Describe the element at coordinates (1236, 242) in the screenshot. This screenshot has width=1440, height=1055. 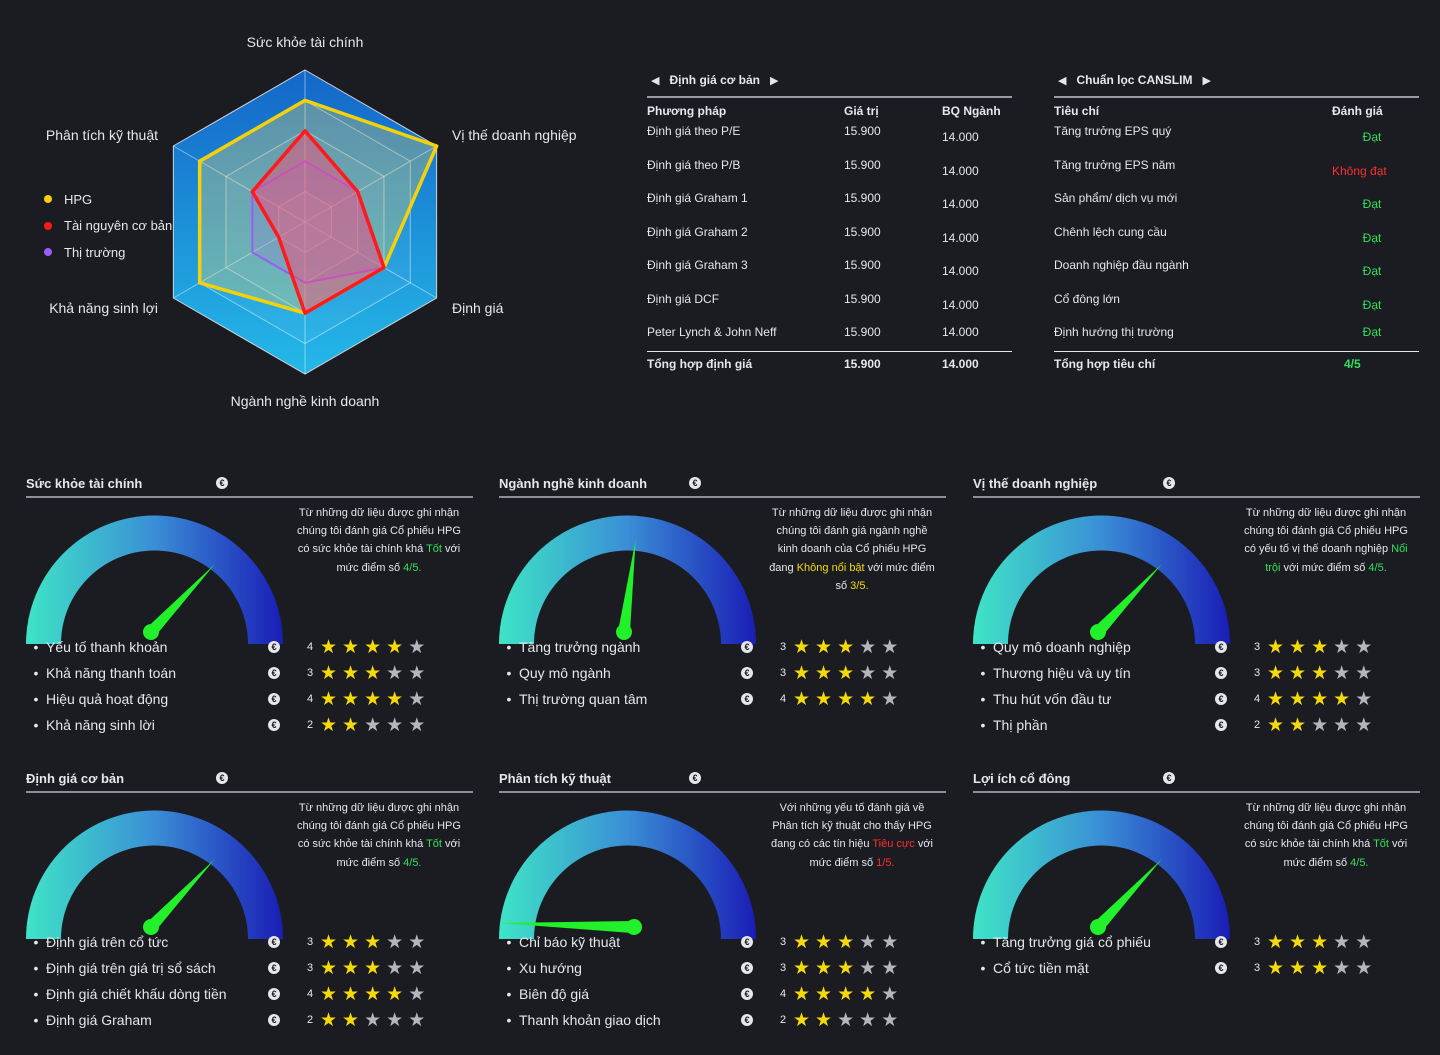
I see `canslim-row: Chênh lệch cung cầu Đạt` at that location.